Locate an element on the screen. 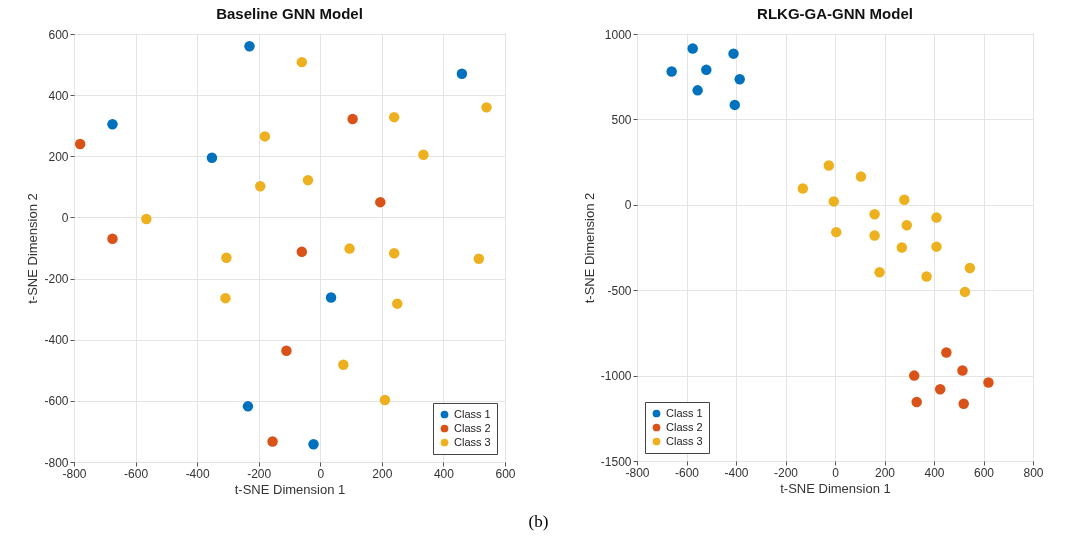  y-tick-label: -200 is located at coordinates (56, 279).